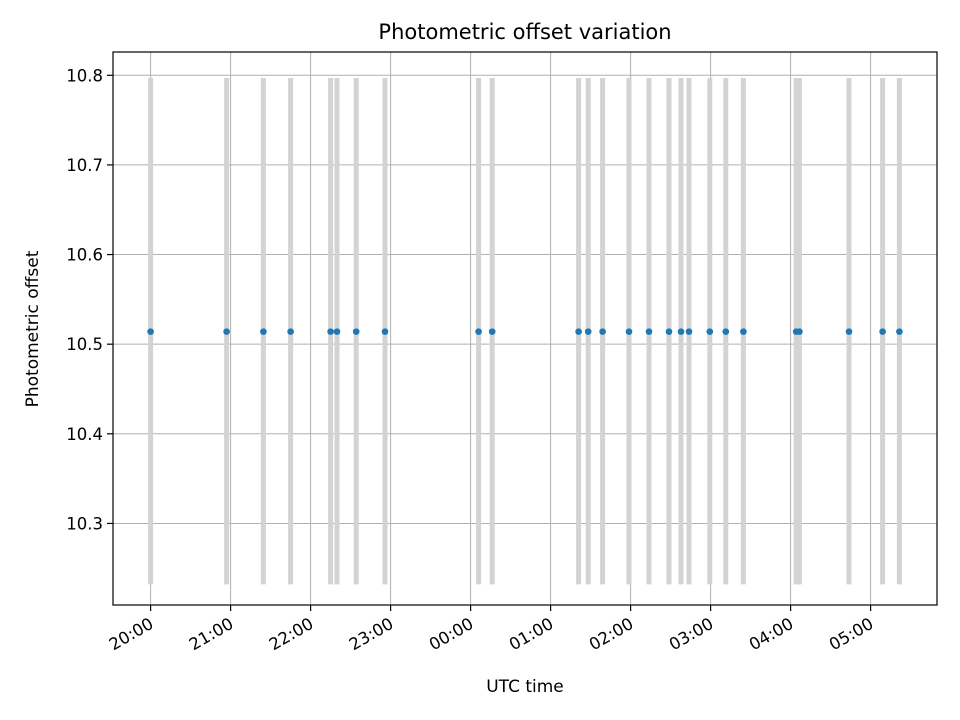  I want to click on y-tick-label: 10.6, so click(84, 255).